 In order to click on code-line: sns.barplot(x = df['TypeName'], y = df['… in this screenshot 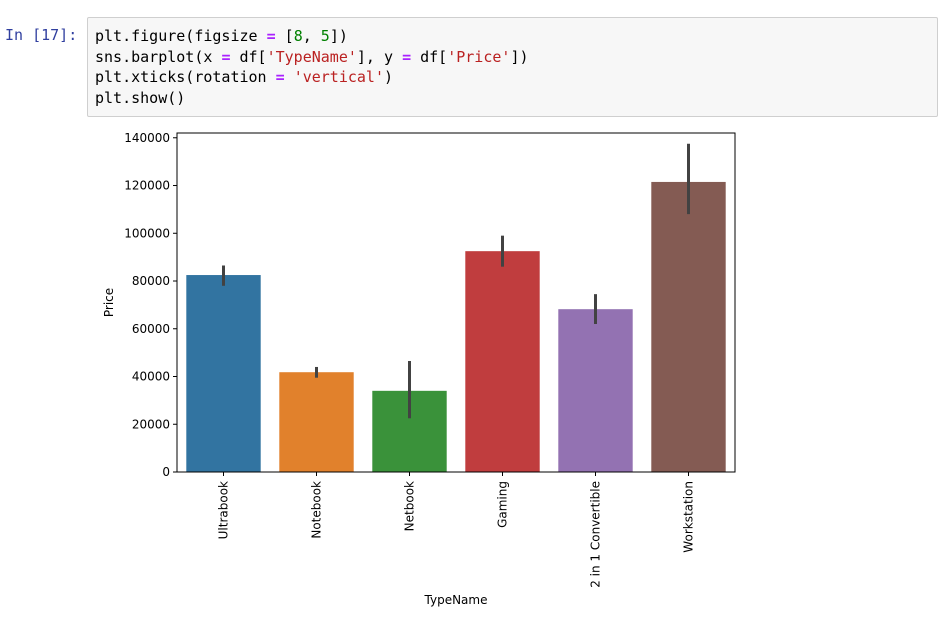, I will do `click(312, 57)`.